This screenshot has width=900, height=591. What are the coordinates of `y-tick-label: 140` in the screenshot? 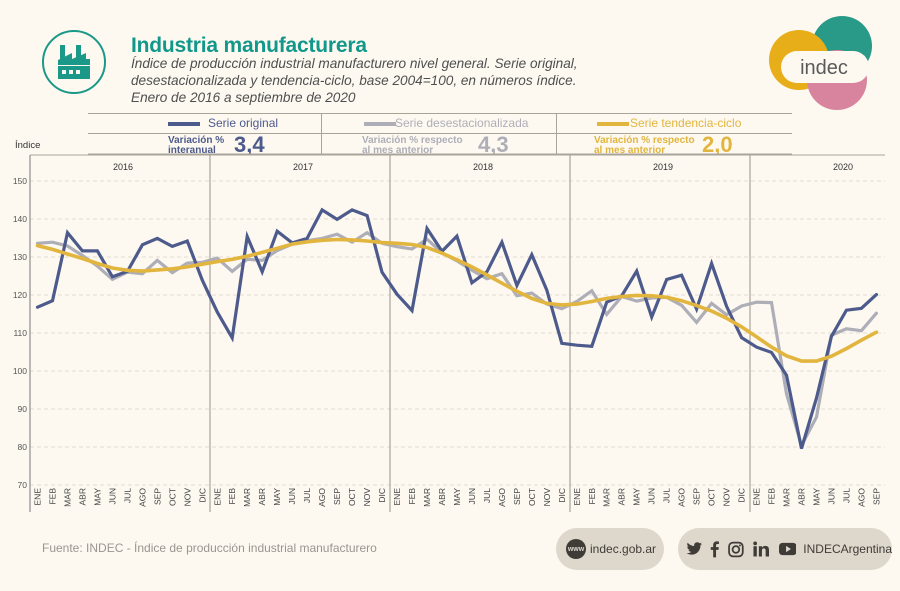 It's located at (20, 219).